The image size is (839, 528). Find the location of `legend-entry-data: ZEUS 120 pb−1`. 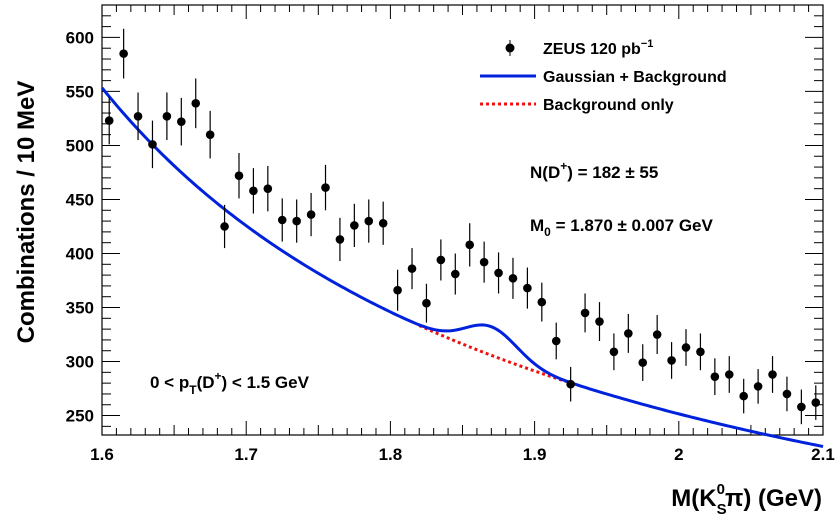

legend-entry-data: ZEUS 120 pb−1 is located at coordinates (598, 48).